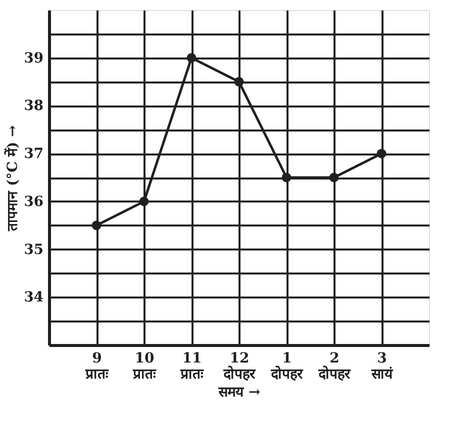  What do you see at coordinates (34, 58) in the screenshot?
I see `y-tick-label: 39` at bounding box center [34, 58].